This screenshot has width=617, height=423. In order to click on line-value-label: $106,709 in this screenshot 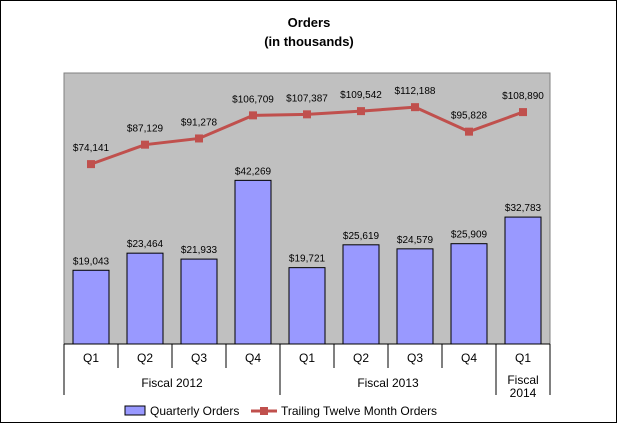, I will do `click(253, 99)`.